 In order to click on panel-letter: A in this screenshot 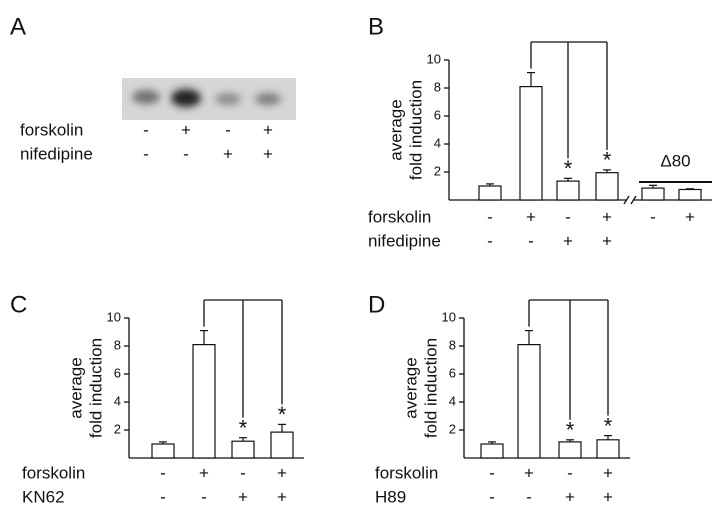, I will do `click(18, 26)`.